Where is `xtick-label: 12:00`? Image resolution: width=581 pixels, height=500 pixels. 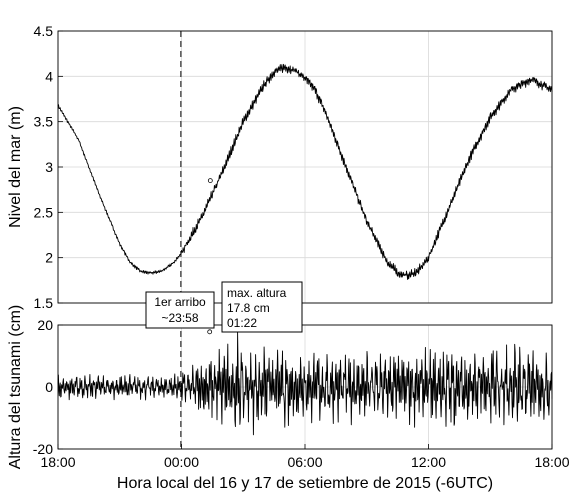
xtick-label: 12:00 is located at coordinates (428, 462).